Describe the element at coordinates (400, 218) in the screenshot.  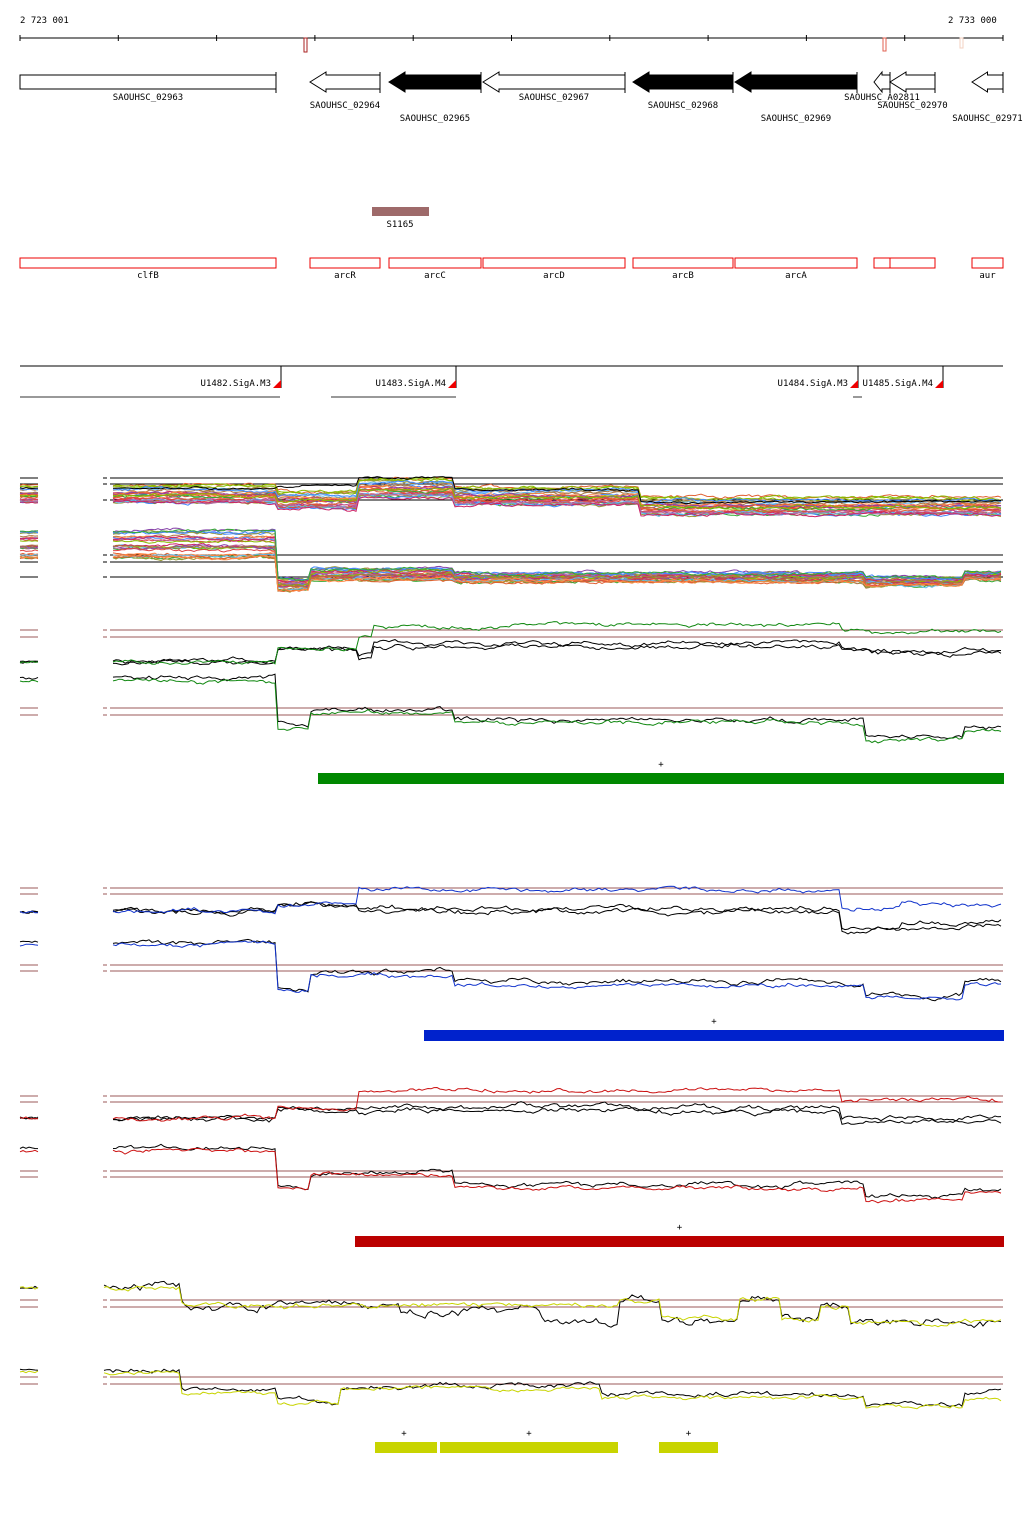
I see `srna-track: S1165` at that location.